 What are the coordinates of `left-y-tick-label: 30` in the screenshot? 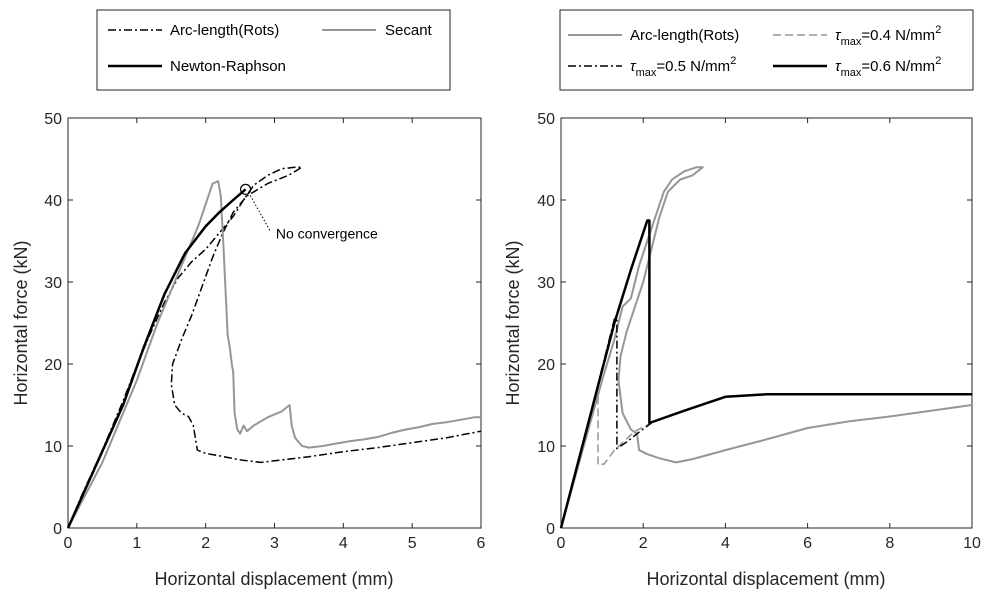 It's located at (53, 283).